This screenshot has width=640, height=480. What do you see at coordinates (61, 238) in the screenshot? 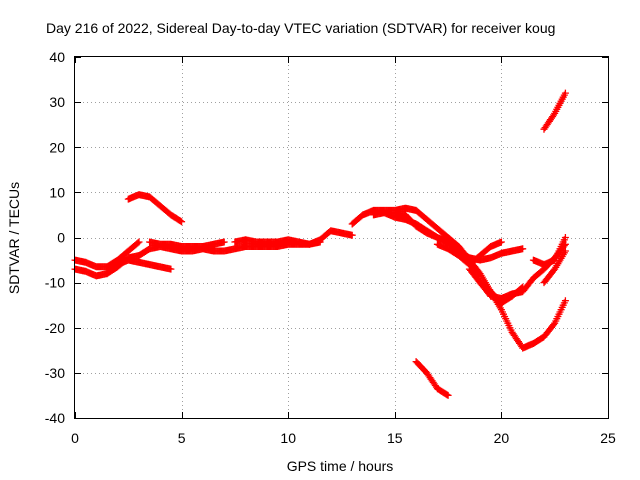
I see `y-tick-label: 0` at bounding box center [61, 238].